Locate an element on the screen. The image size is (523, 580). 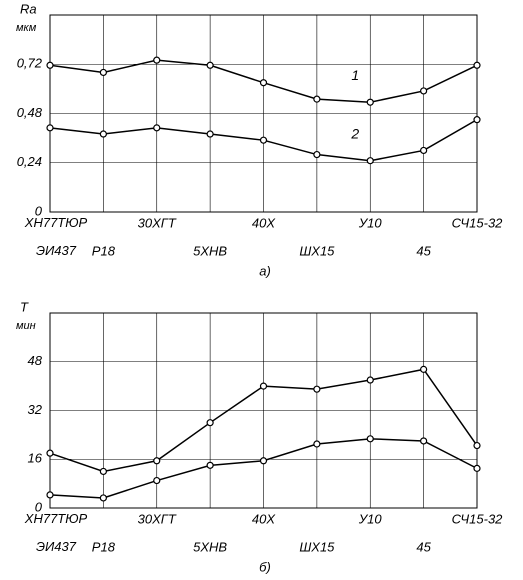
series-label: 2 is located at coordinates (354, 133).